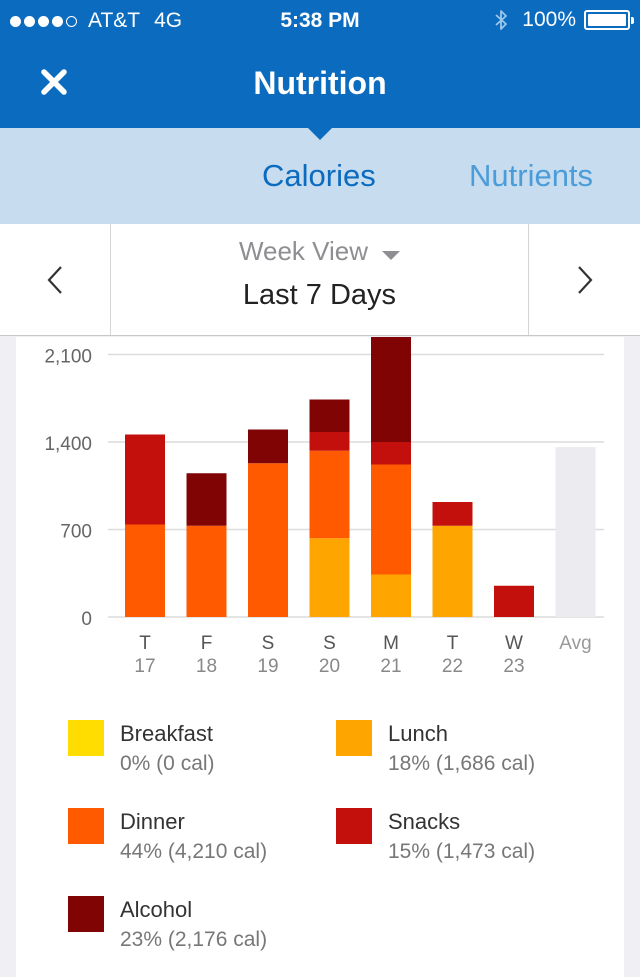  I want to click on status-right: 100%, so click(564, 20).